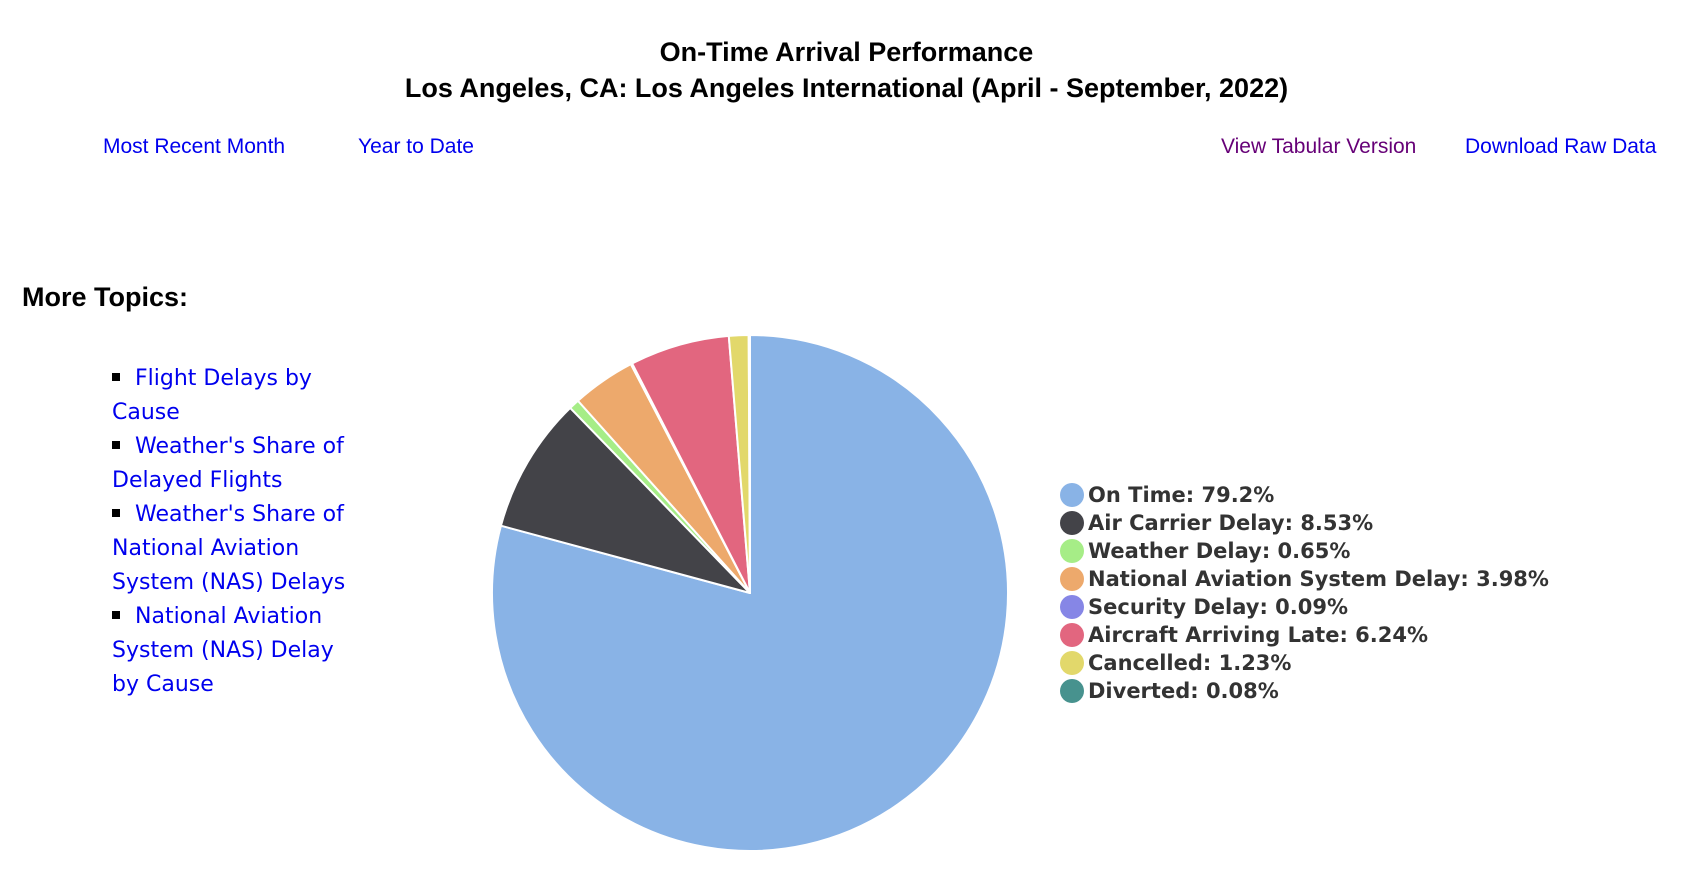 This screenshot has width=1693, height=885. I want to click on more-topics-heading: More Topics:, so click(105, 297).